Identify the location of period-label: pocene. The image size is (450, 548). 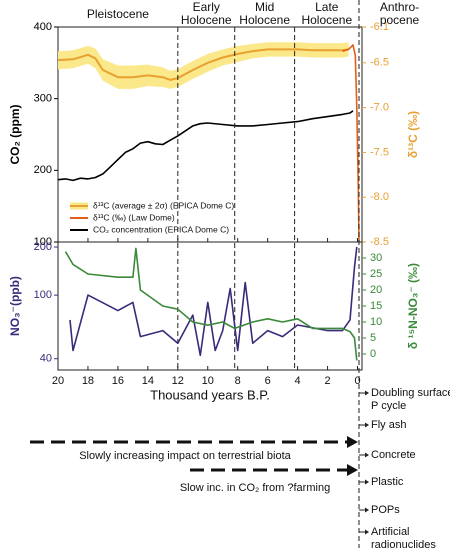
(400, 20).